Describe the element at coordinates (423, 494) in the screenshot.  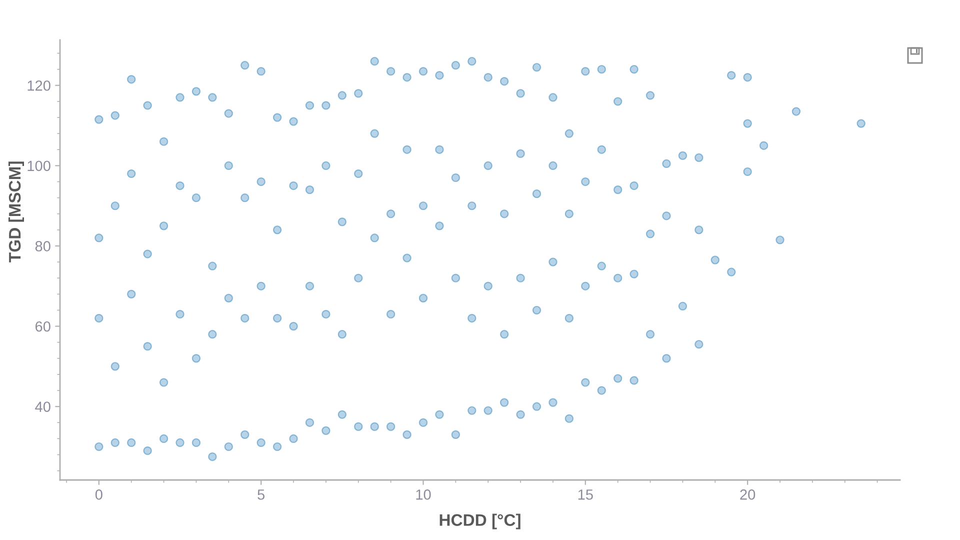
I see `x-tick-label: 10` at that location.